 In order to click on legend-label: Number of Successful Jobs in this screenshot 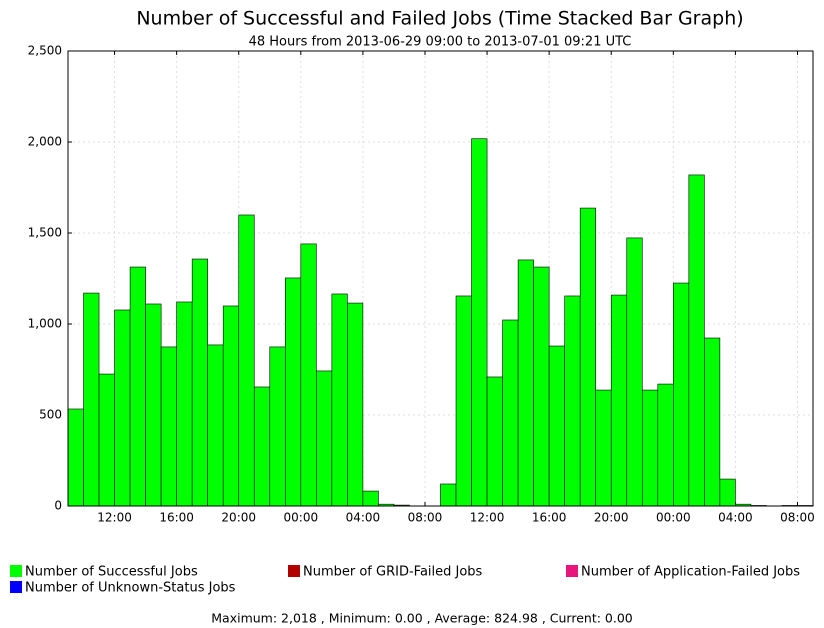, I will do `click(111, 572)`.